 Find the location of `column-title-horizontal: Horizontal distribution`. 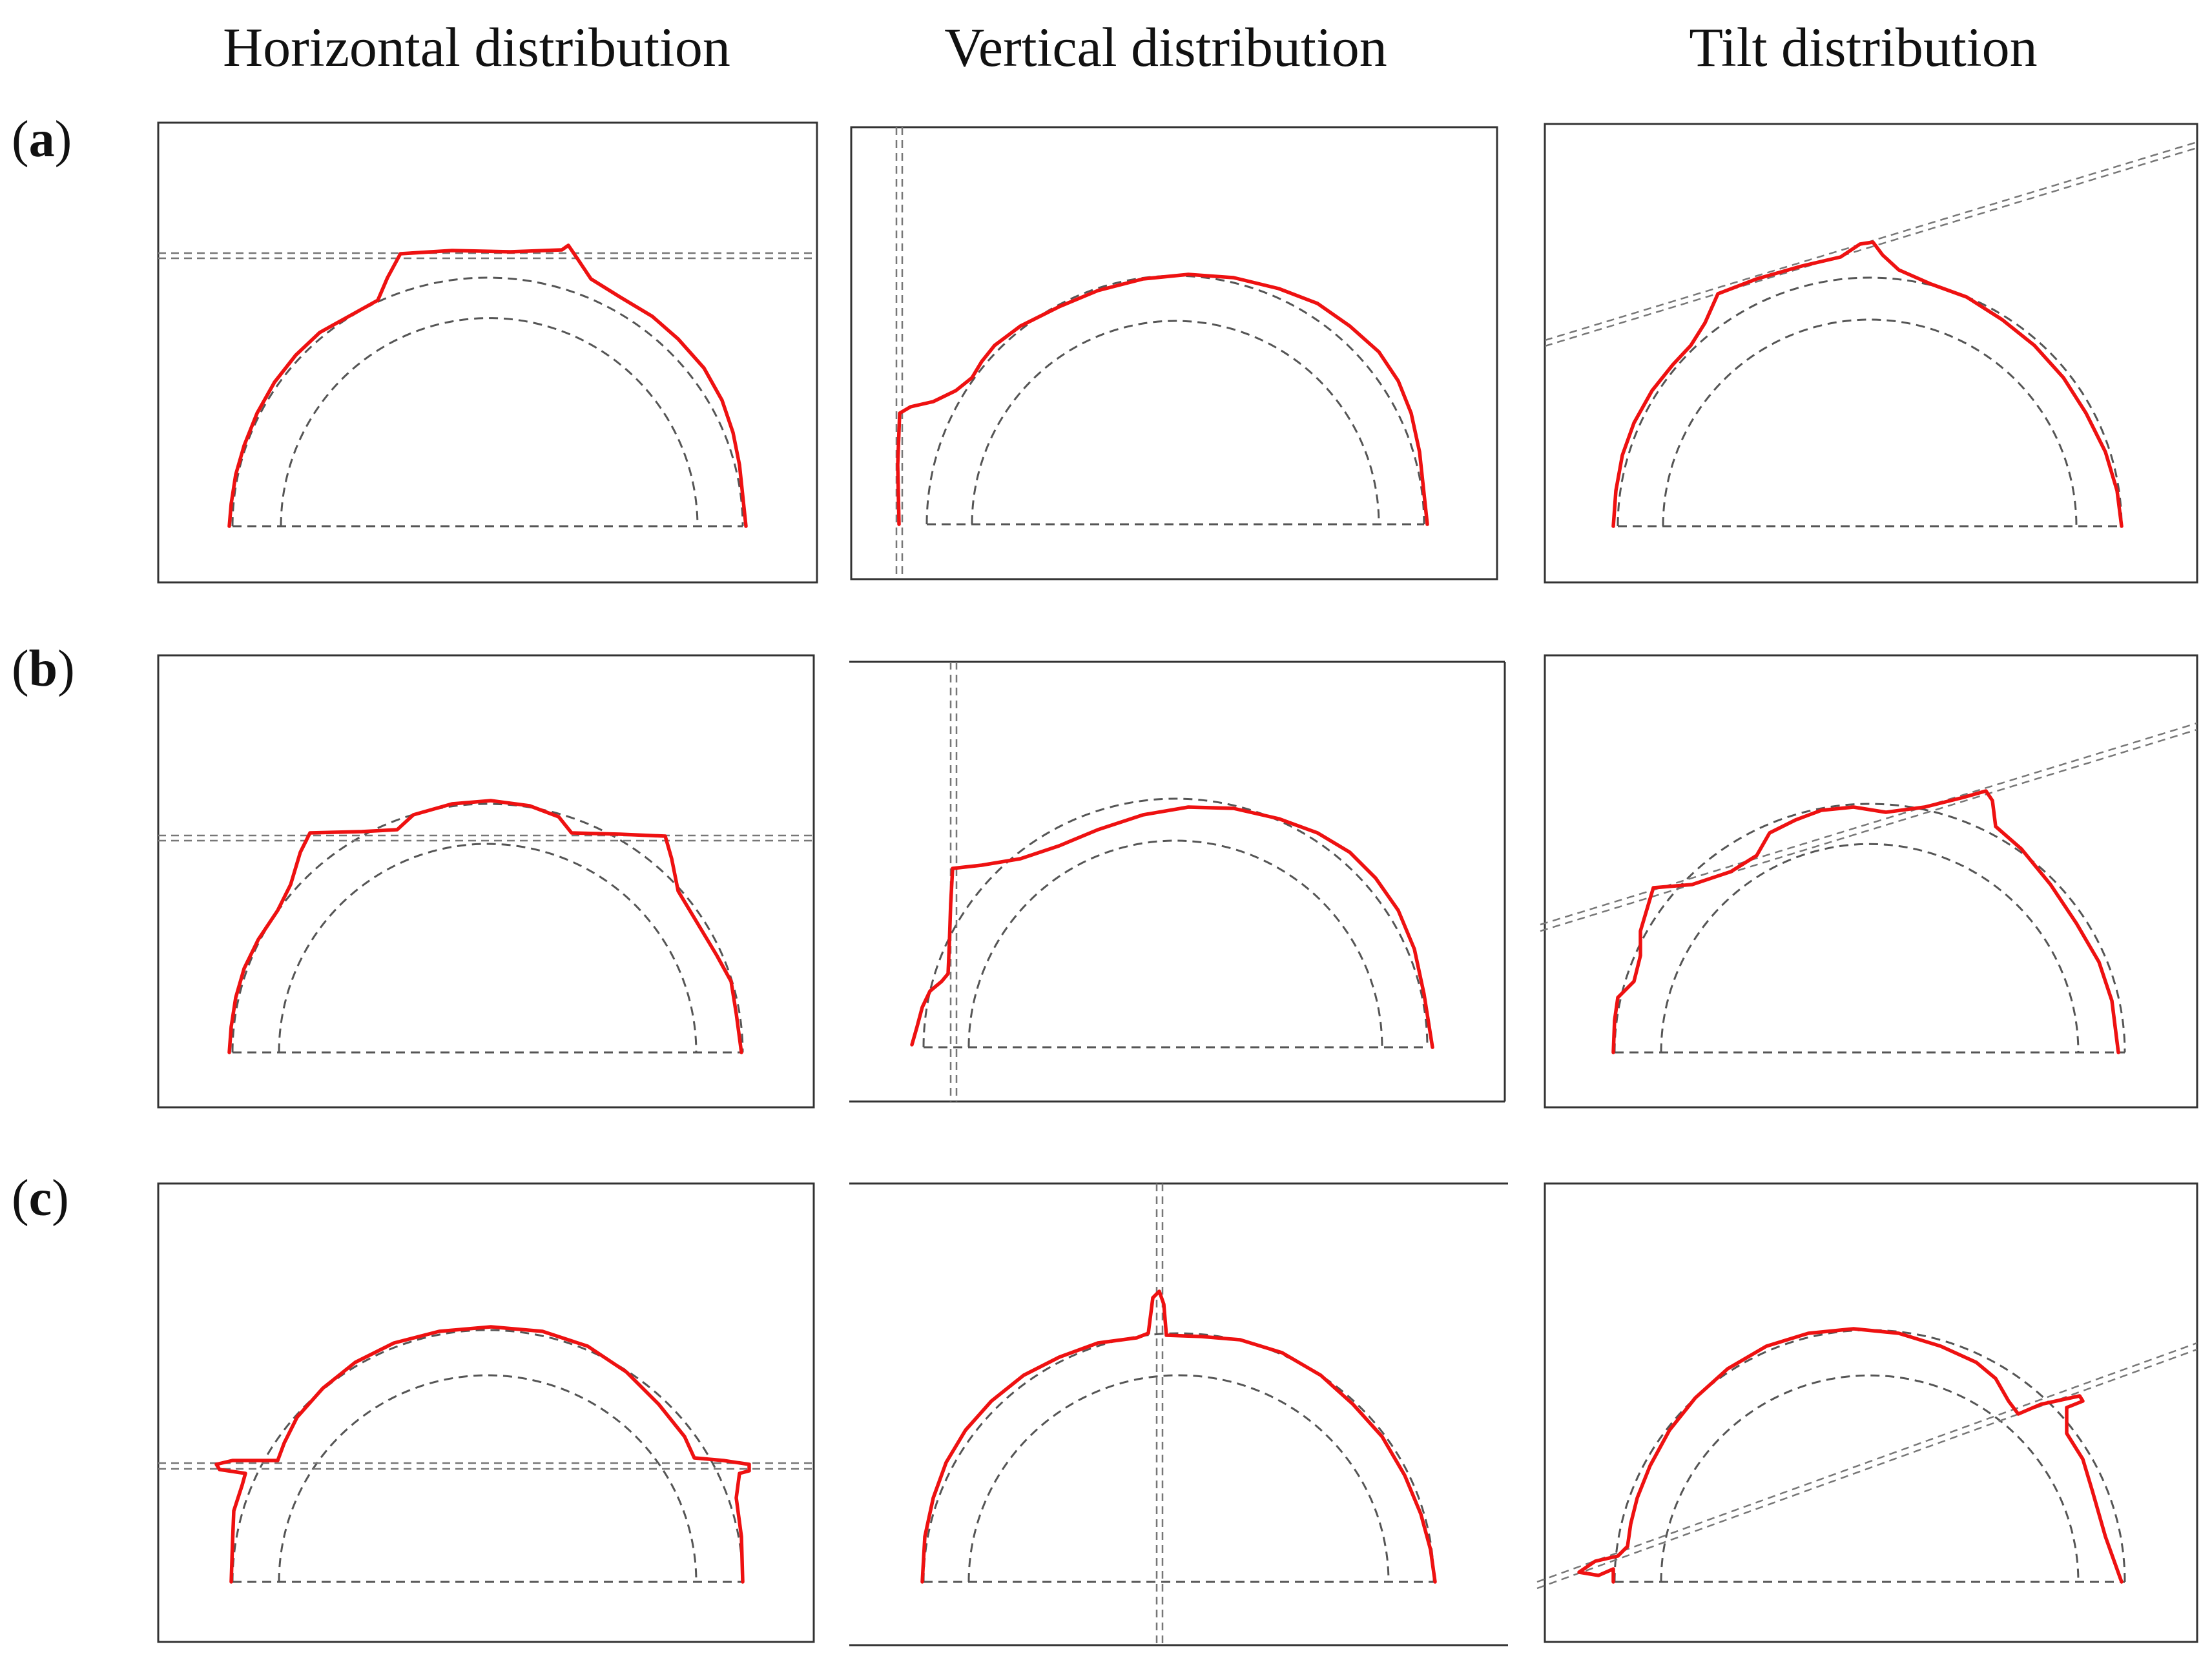

column-title-horizontal: Horizontal distribution is located at coordinates (476, 47).